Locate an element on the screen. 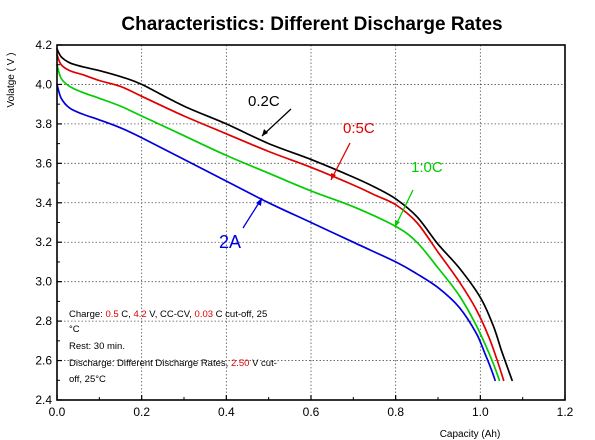 The width and height of the screenshot is (595, 440). note-charge-rate-unit: C, is located at coordinates (126, 314).